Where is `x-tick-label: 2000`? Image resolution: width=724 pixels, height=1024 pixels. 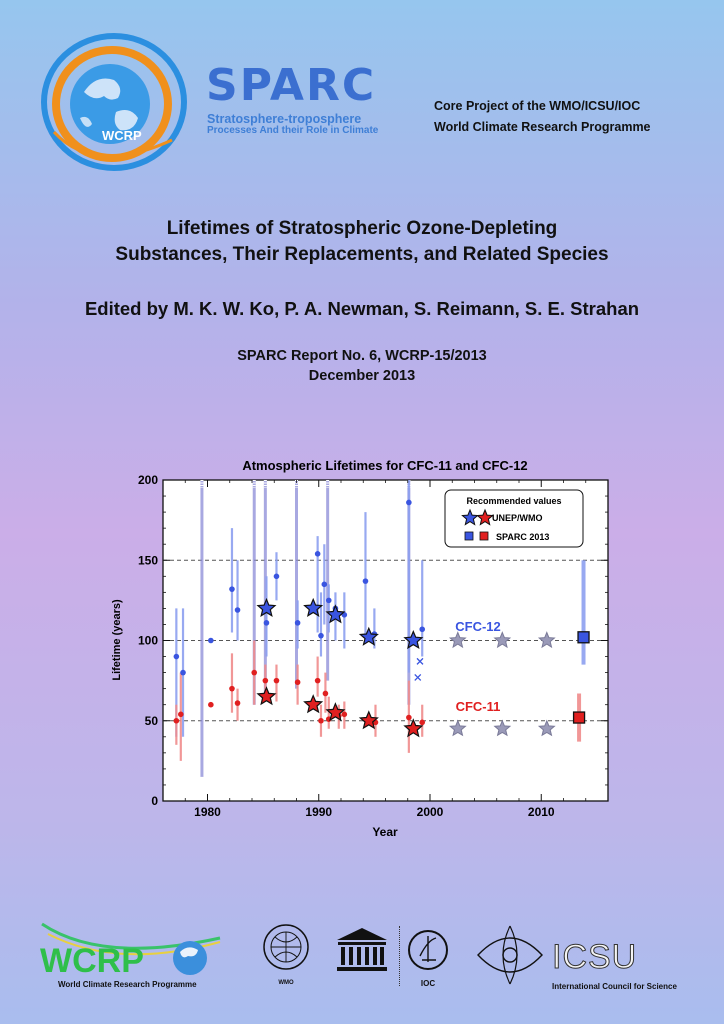
x-tick-label: 2000 is located at coordinates (430, 812).